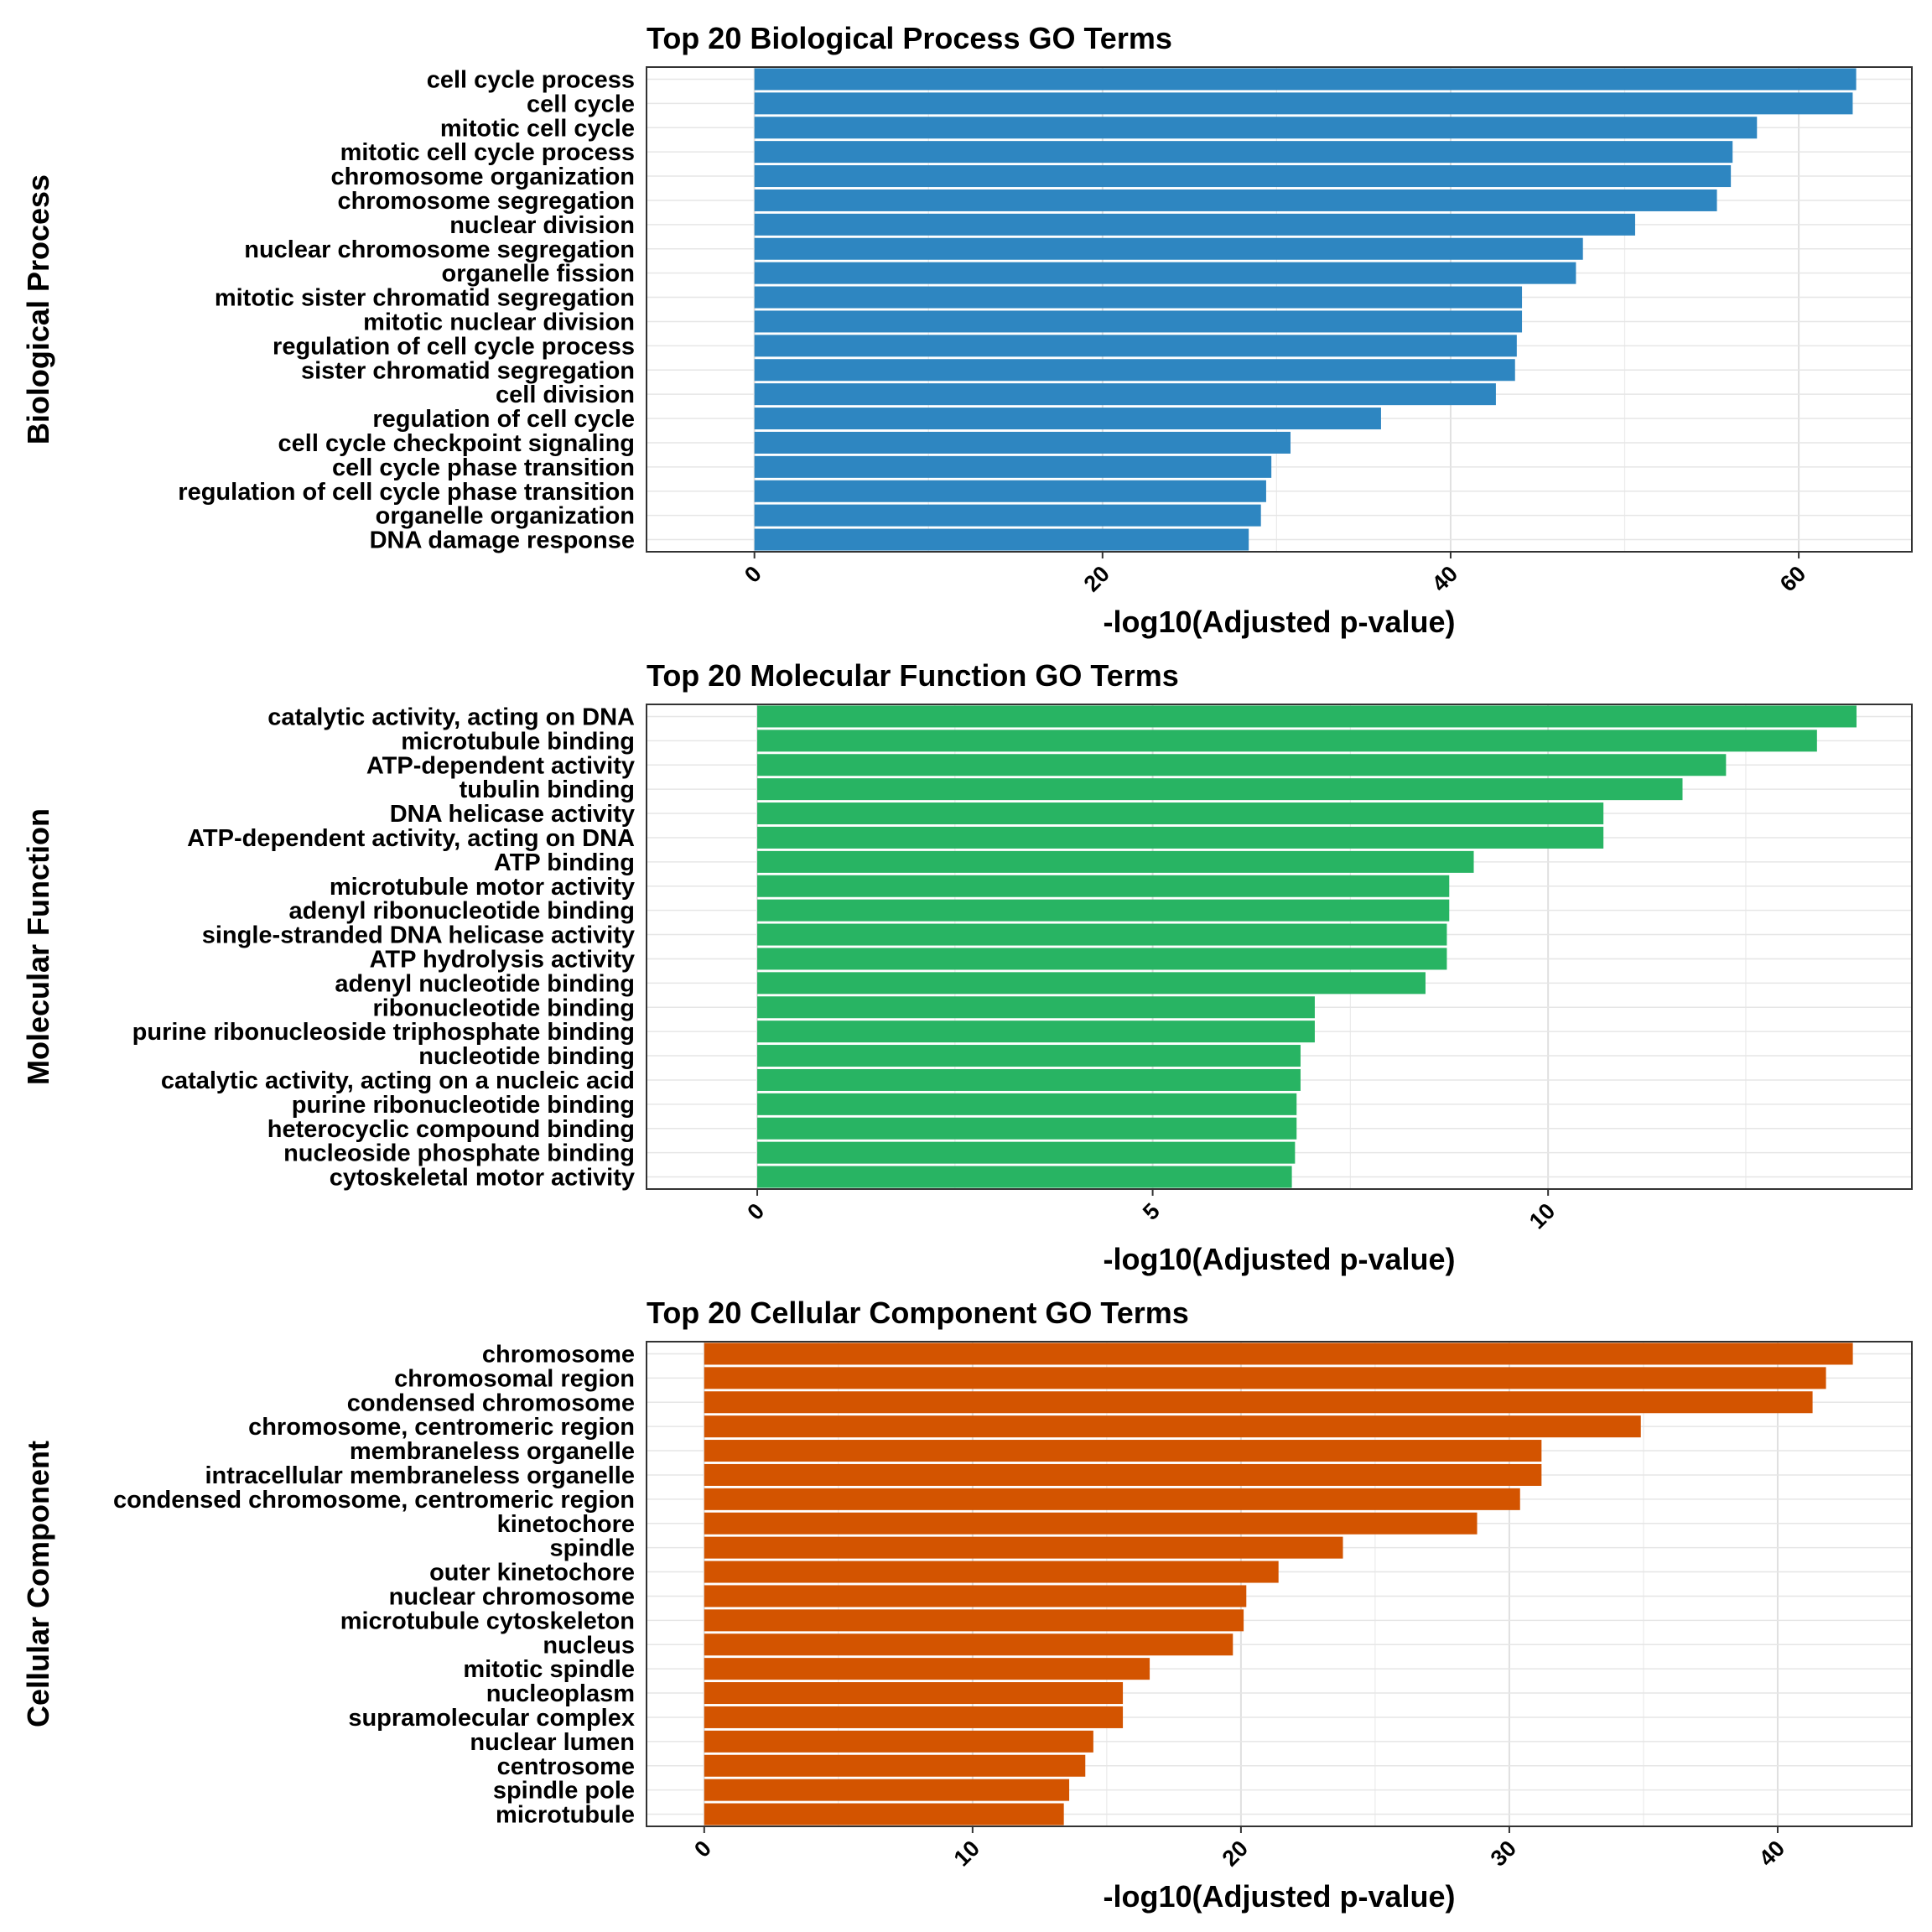 The width and height of the screenshot is (1932, 1932). Describe the element at coordinates (483, 887) in the screenshot. I see `category-label: microtubule motor activity` at that location.